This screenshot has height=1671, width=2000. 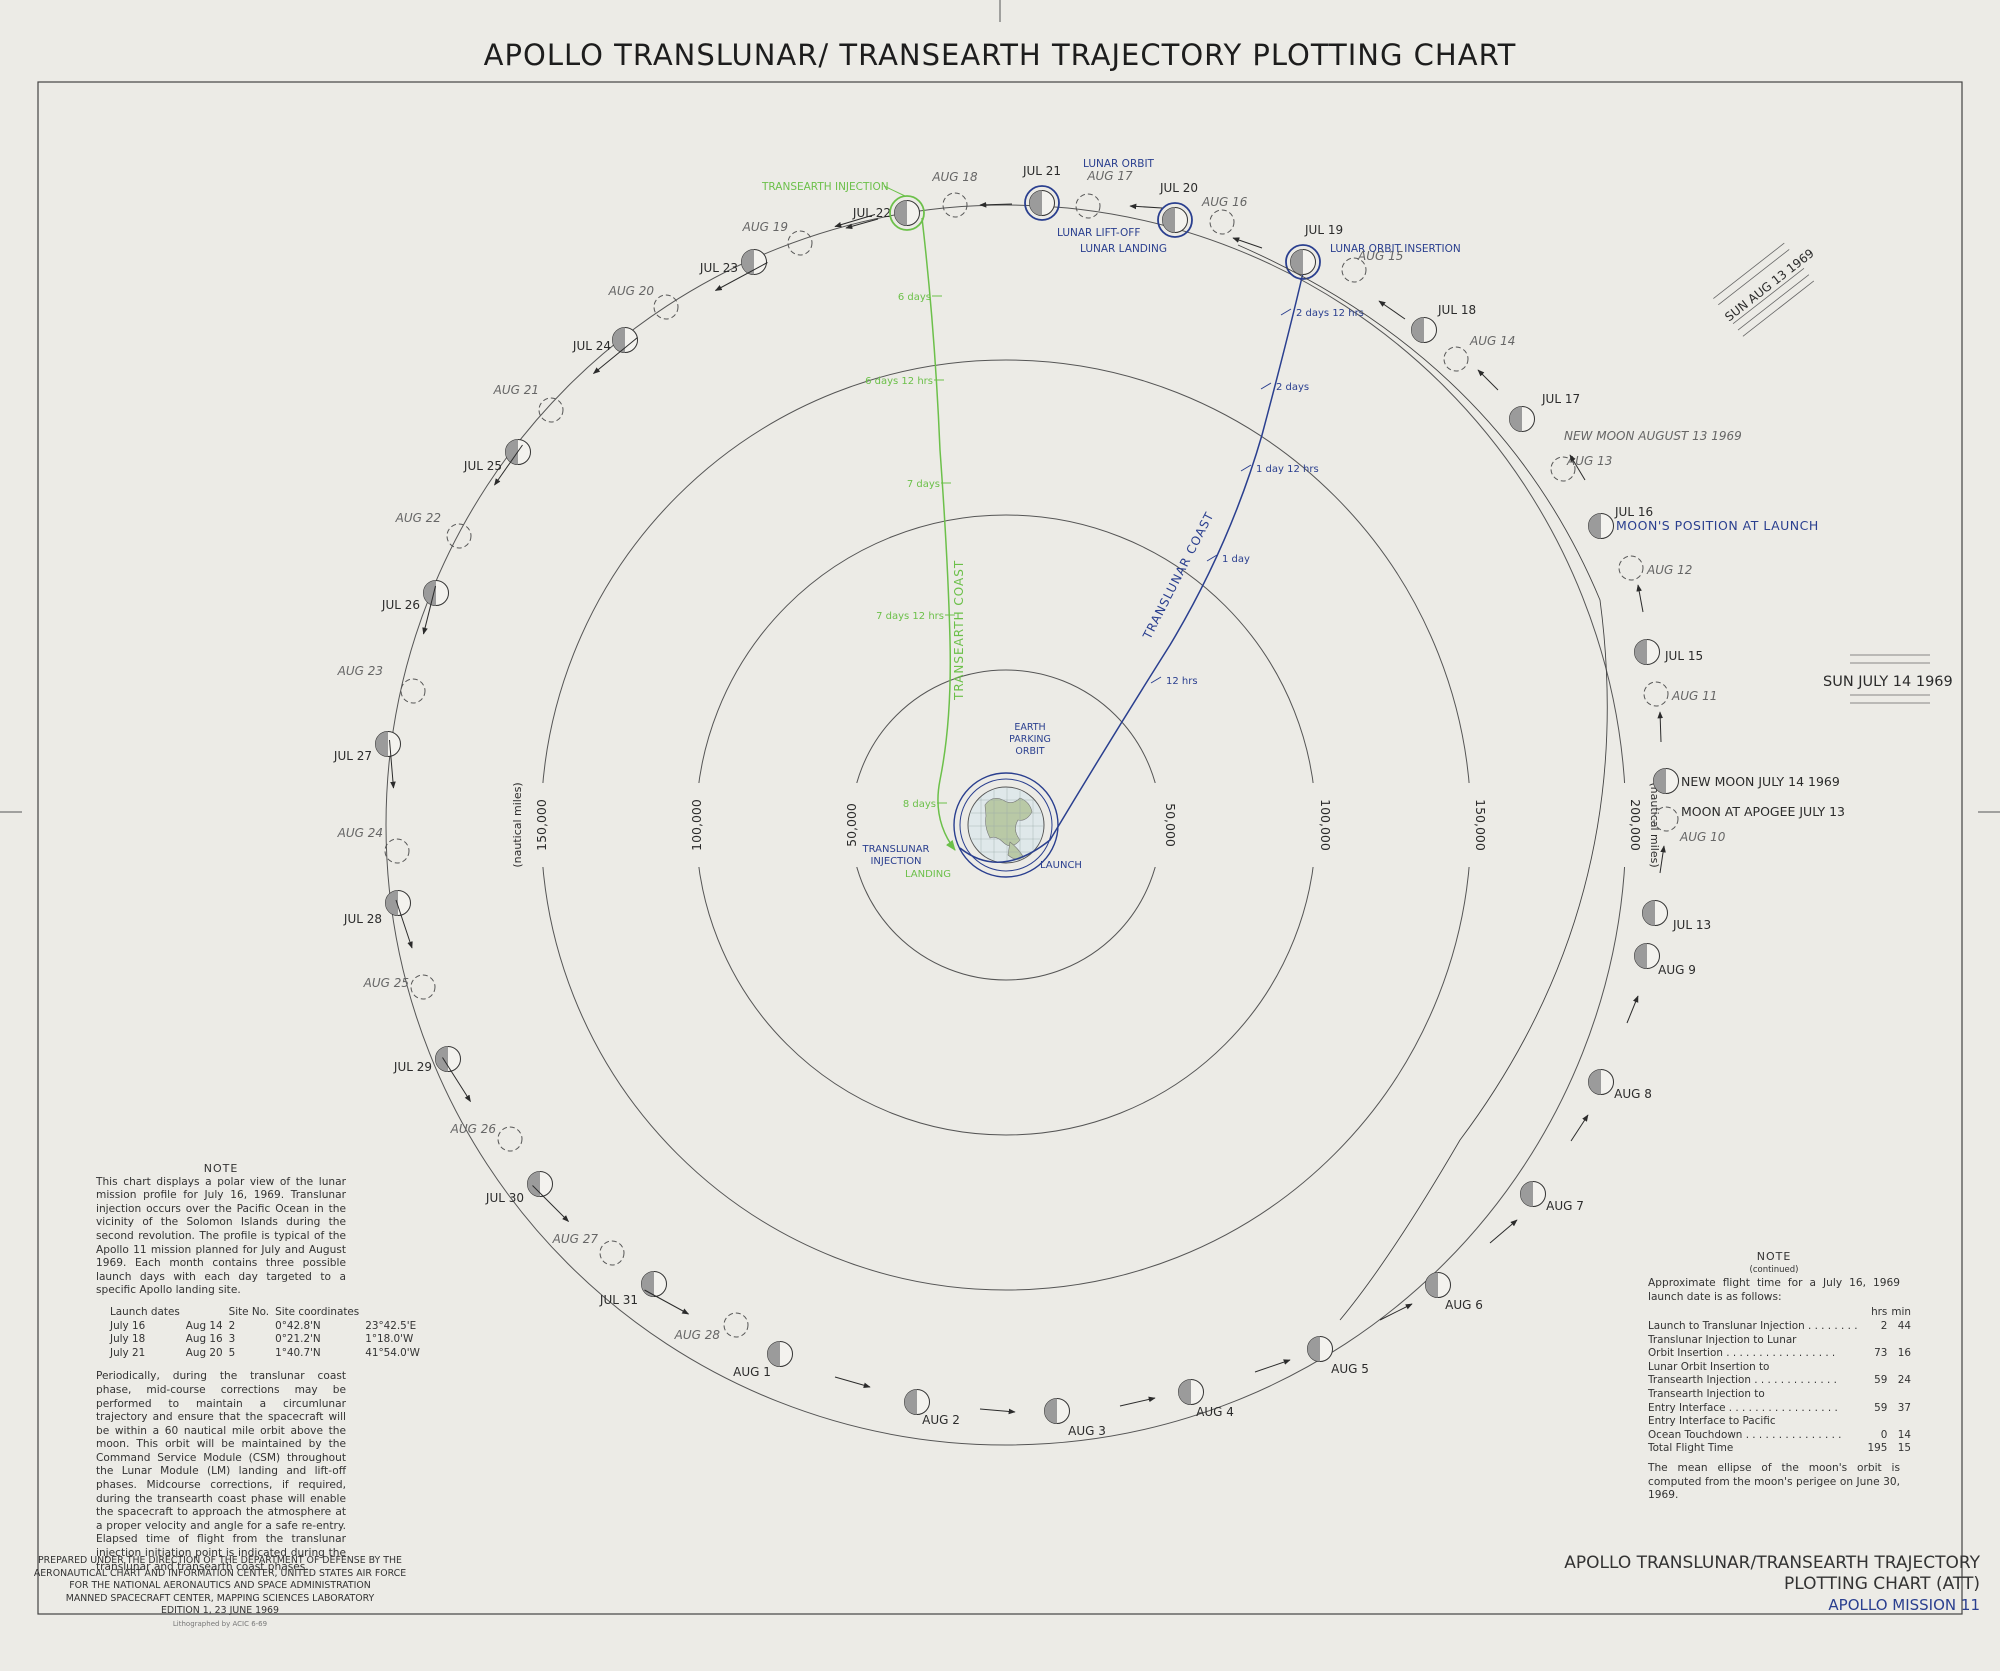 What do you see at coordinates (145, 1311) in the screenshot?
I see `table-header-cell: Launch dates` at bounding box center [145, 1311].